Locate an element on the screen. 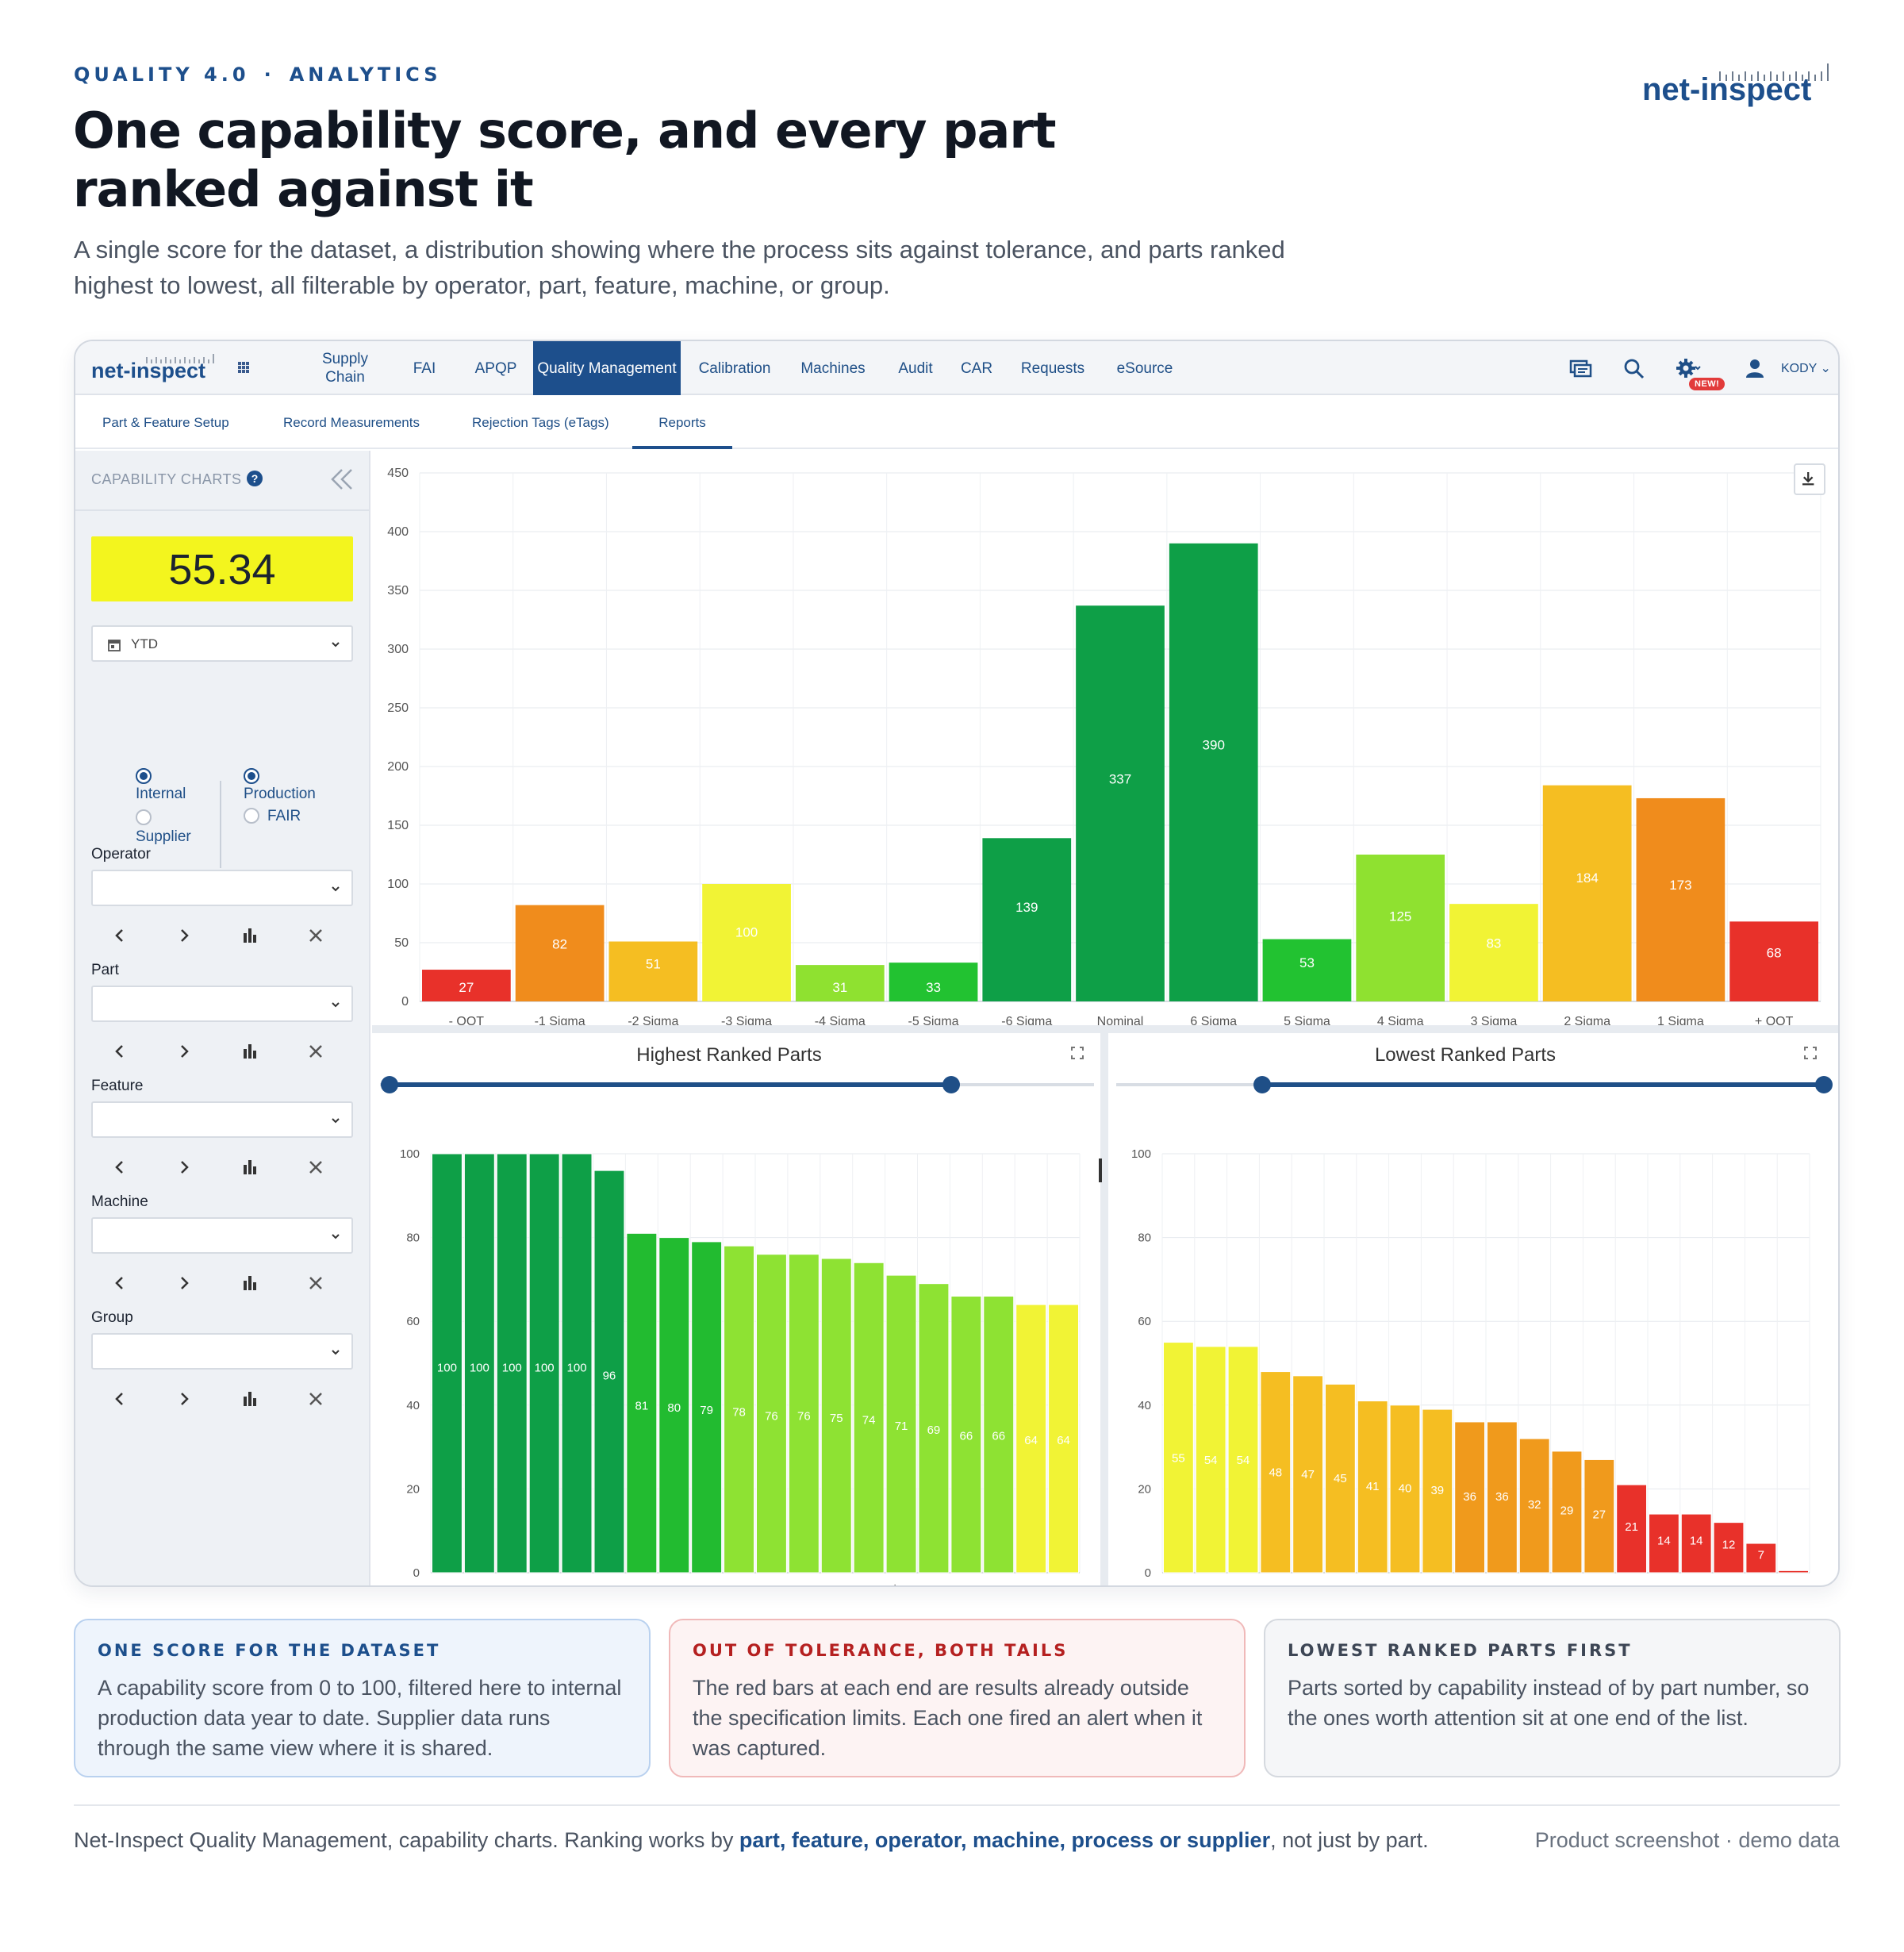  period-select: YTD is located at coordinates (222, 643).